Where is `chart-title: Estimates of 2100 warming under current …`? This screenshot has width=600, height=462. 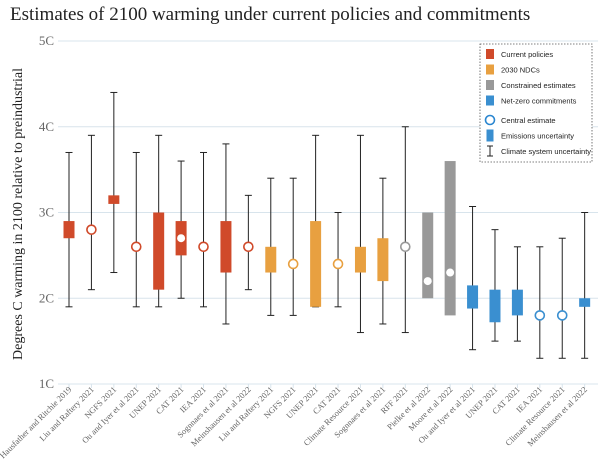
chart-title: Estimates of 2100 warming under current … is located at coordinates (270, 14).